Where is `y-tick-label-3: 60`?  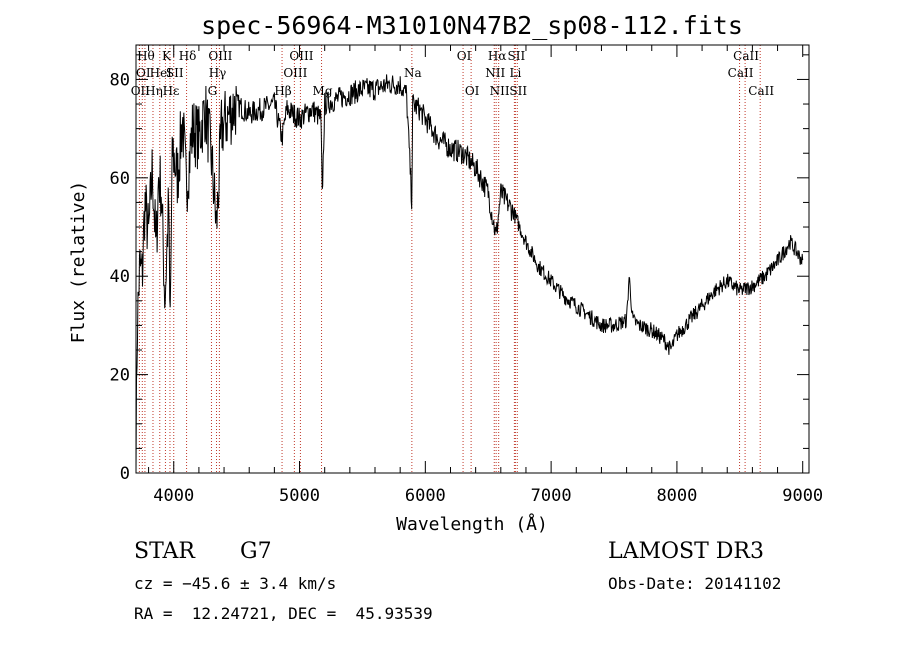 y-tick-label-3: 60 is located at coordinates (120, 179).